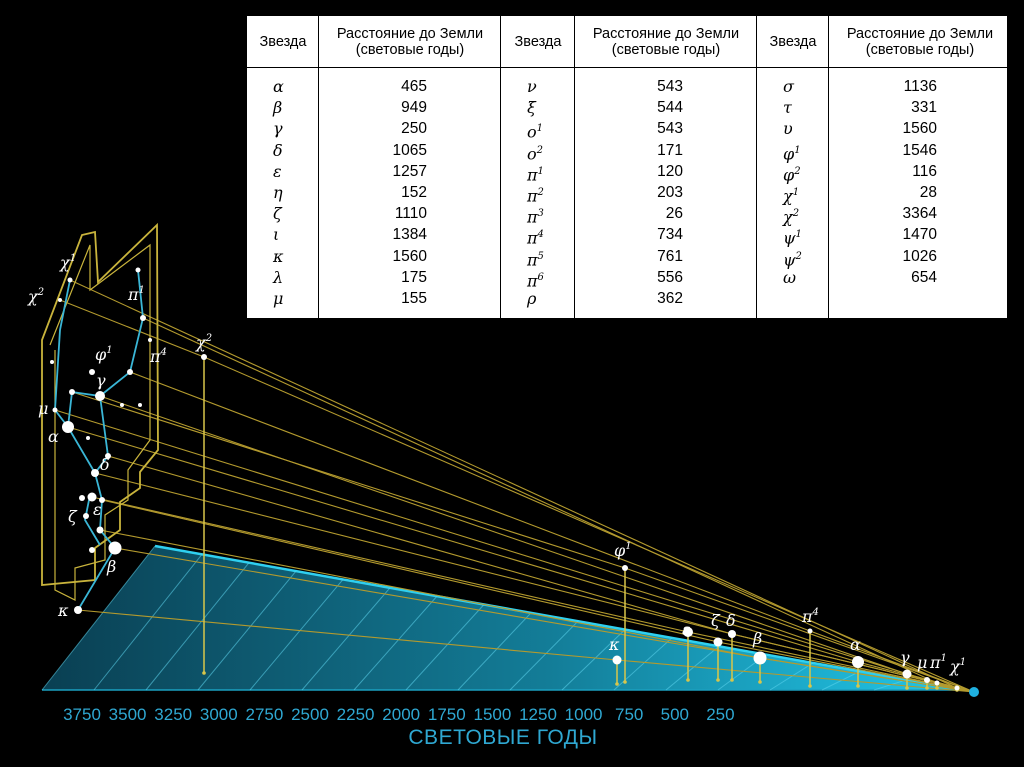 The image size is (1024, 767). What do you see at coordinates (792, 175) in the screenshot?
I see `table-star-cell: φ2` at bounding box center [792, 175].